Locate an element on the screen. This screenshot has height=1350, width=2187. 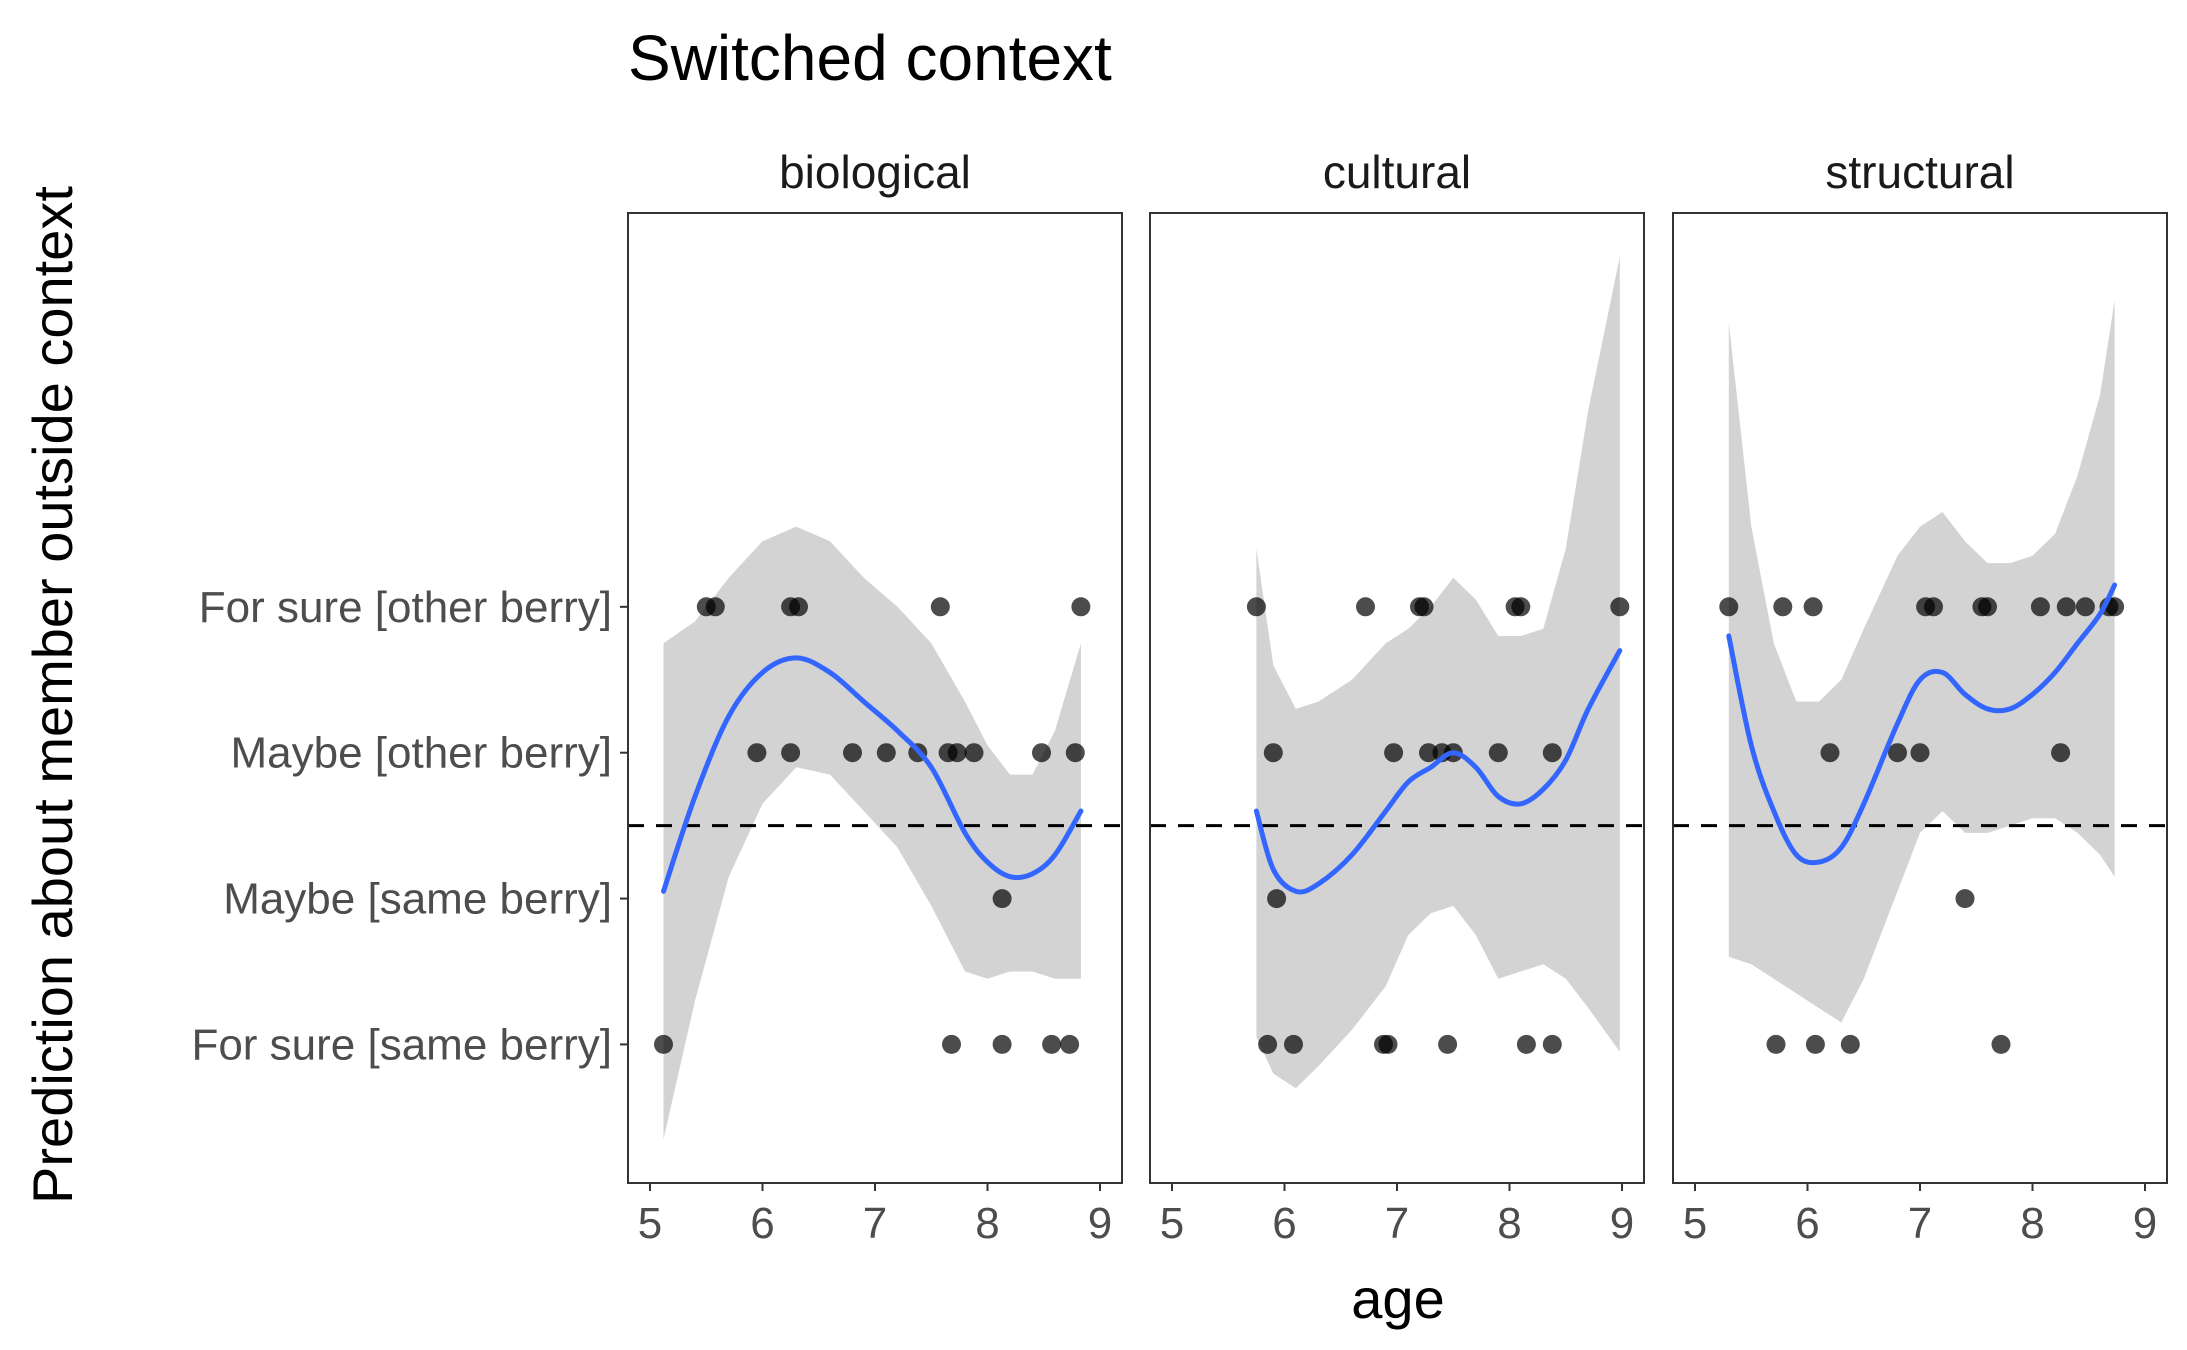
y-tick-label: For sure [other berry] is located at coordinates (405, 607).